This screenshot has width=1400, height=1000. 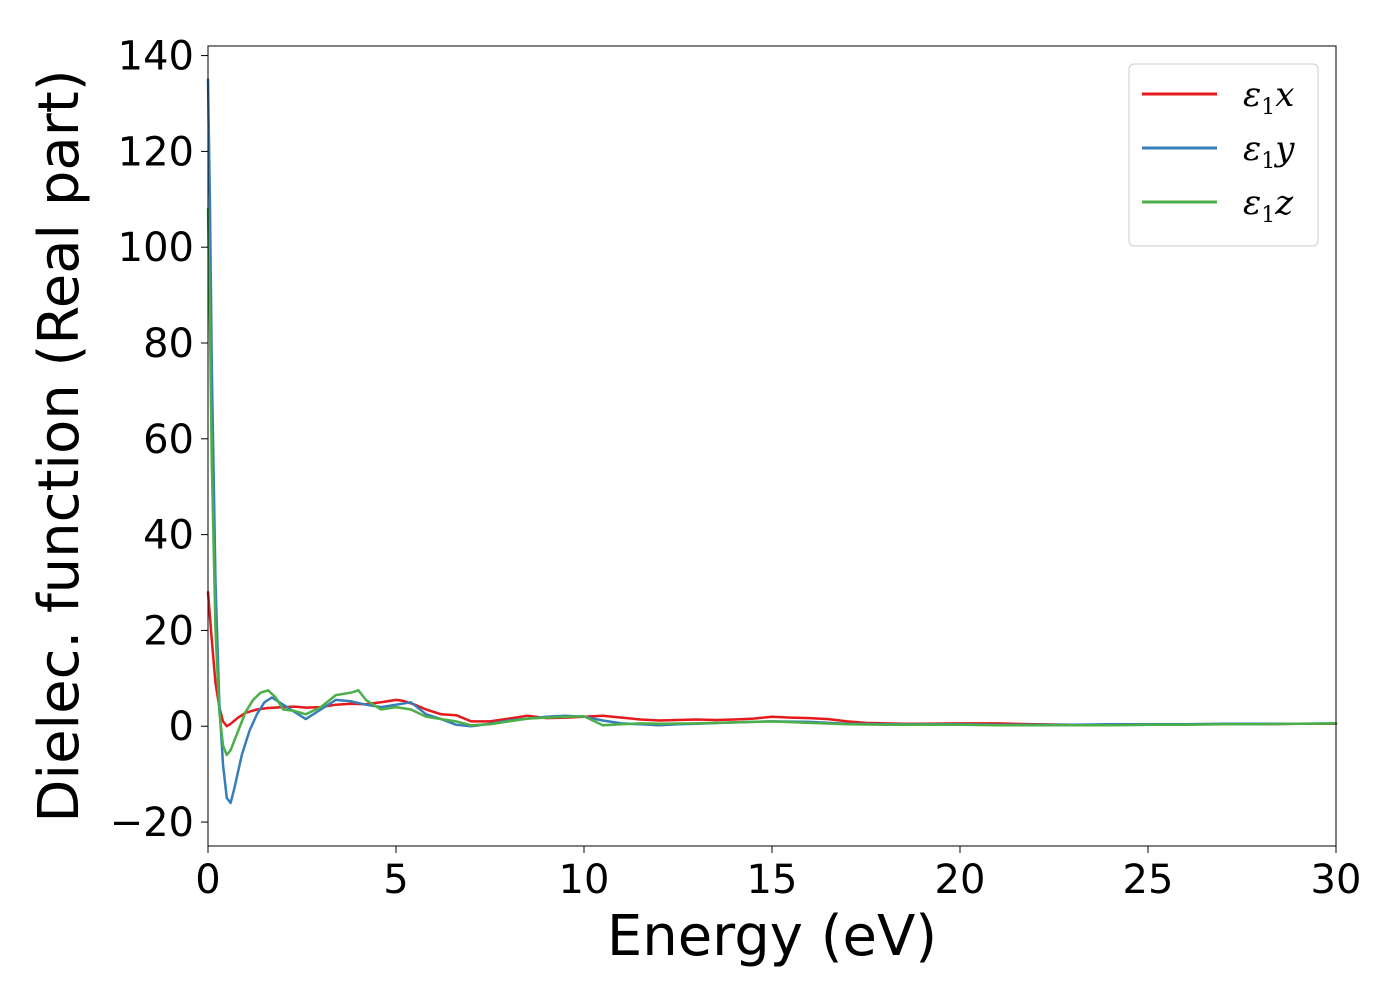 What do you see at coordinates (1268, 205) in the screenshot?
I see `legend-label: ε1z` at bounding box center [1268, 205].